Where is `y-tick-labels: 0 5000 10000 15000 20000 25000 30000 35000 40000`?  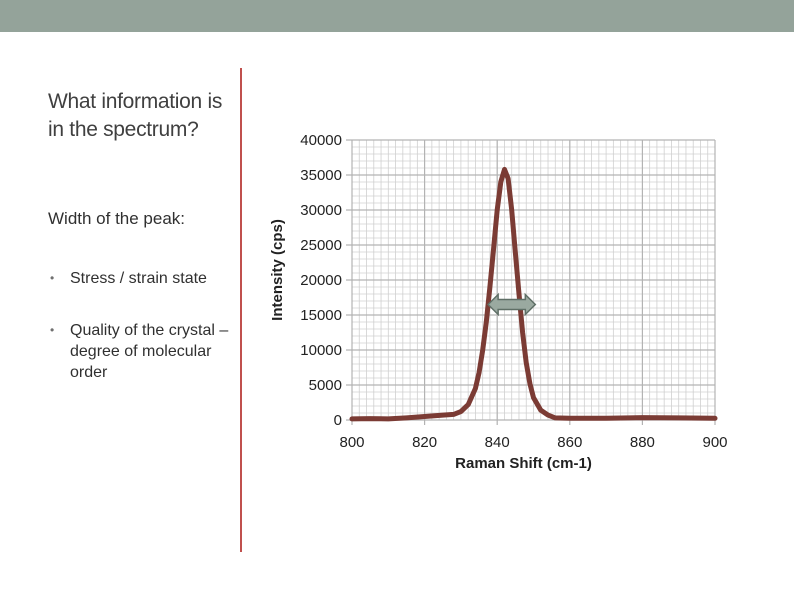 y-tick-labels: 0 5000 10000 15000 20000 25000 30000 35000 40000 is located at coordinates (321, 280).